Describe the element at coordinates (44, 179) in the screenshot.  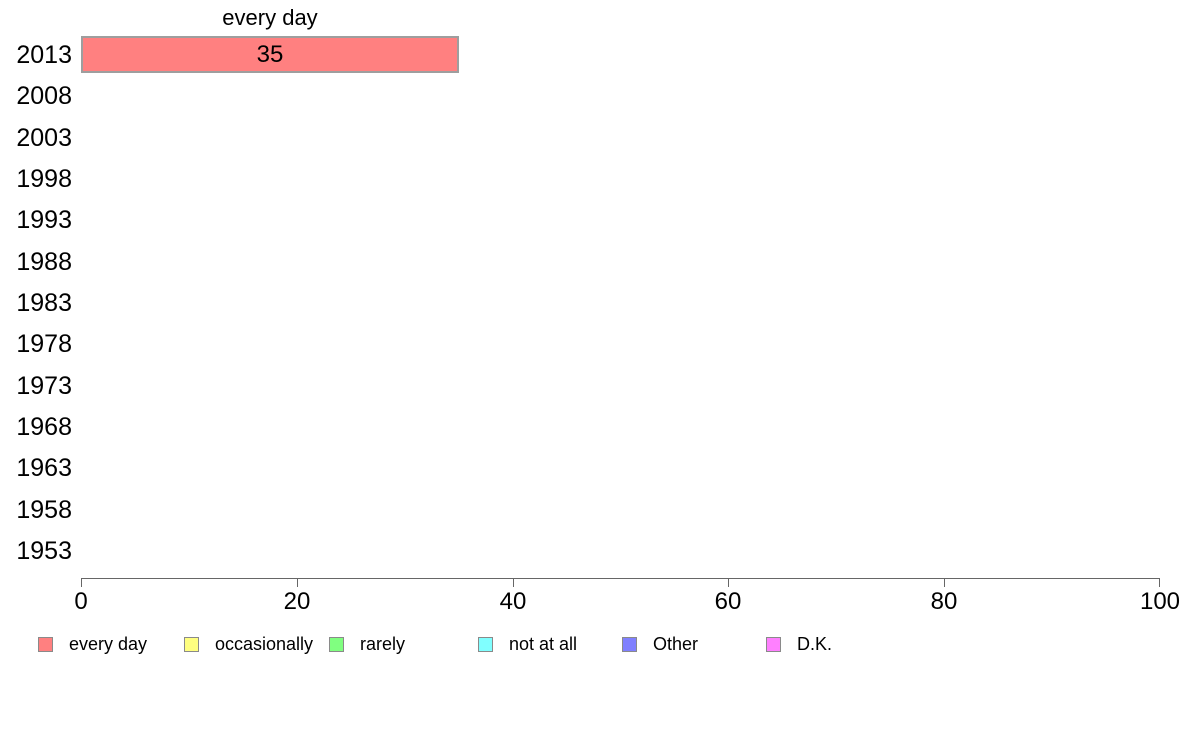
I see `y-axis-label-1998: 1998` at that location.